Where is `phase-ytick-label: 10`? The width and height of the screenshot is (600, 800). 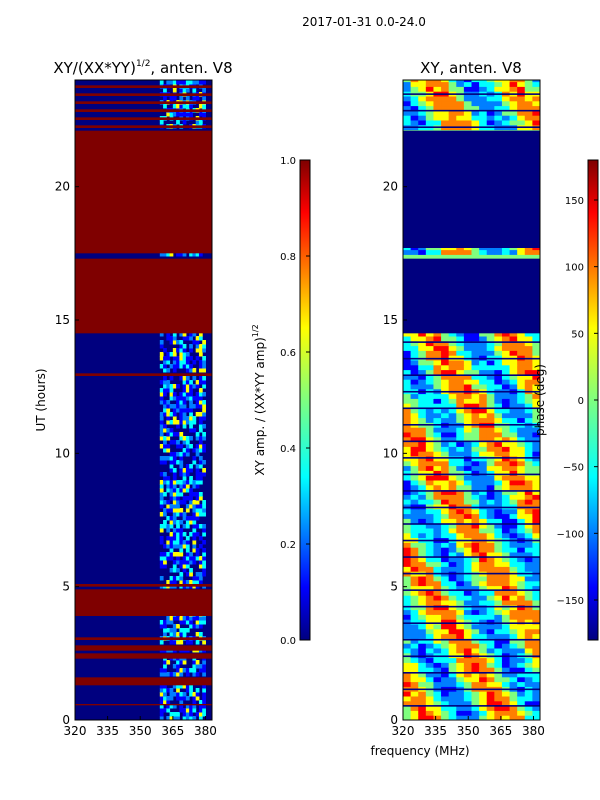
phase-ytick-label: 10 is located at coordinates (390, 453).